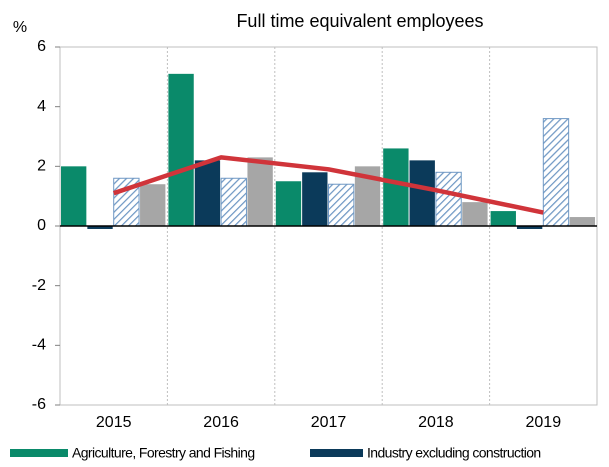 The image size is (609, 467). I want to click on y-tick-label: 2, so click(41, 166).